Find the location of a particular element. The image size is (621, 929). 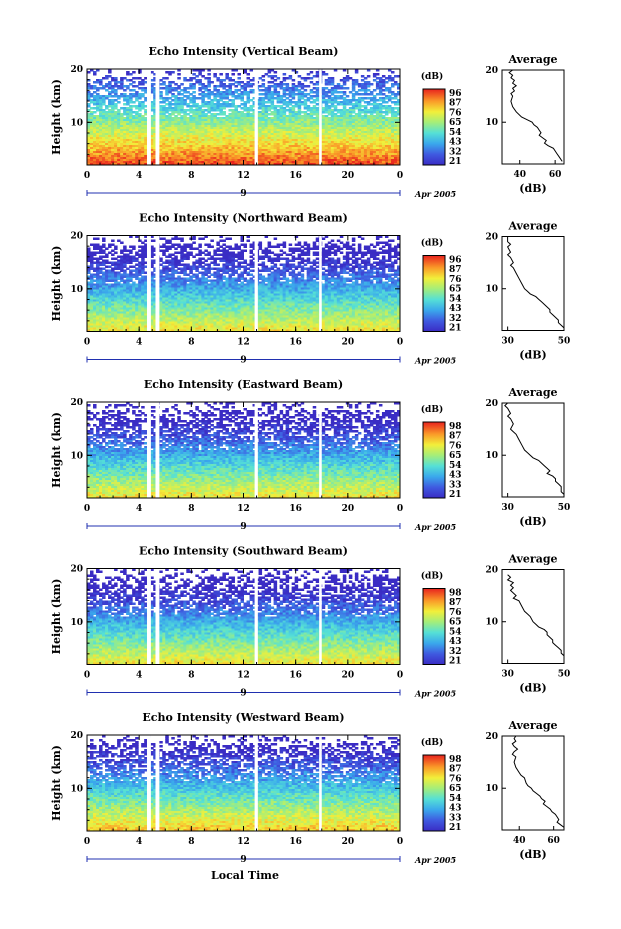

chart-title: Echo Intensity (Westward Beam) is located at coordinates (243, 717).